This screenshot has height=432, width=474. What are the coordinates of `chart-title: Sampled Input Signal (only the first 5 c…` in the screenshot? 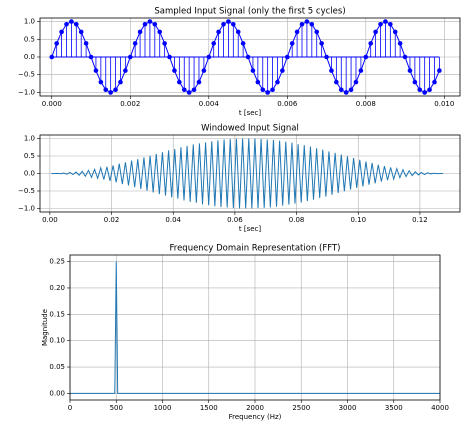 It's located at (249, 12).